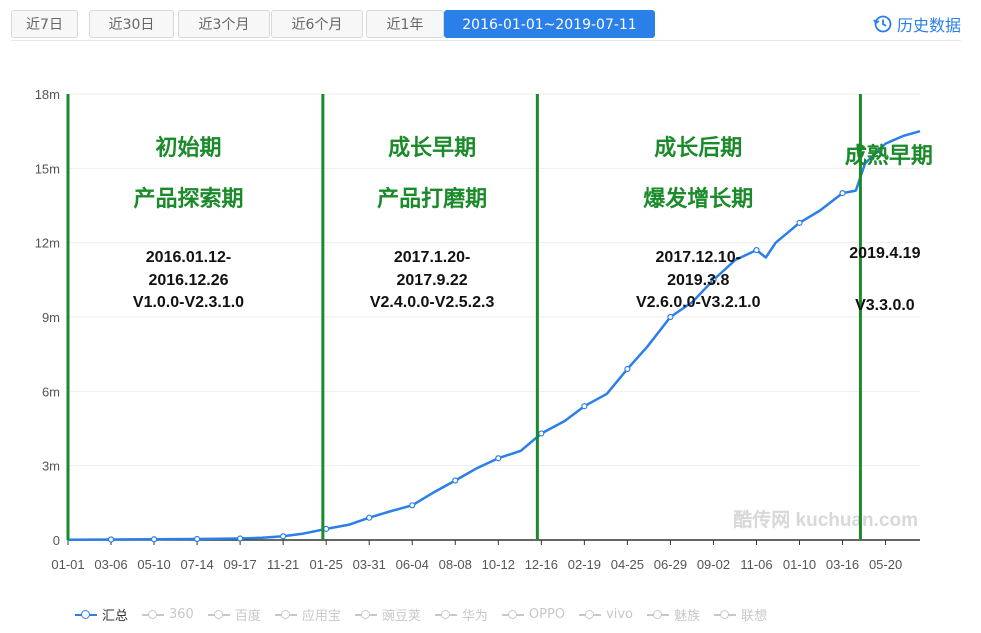  Describe the element at coordinates (670, 564) in the screenshot. I see `x-tick-label: 06-29` at that location.